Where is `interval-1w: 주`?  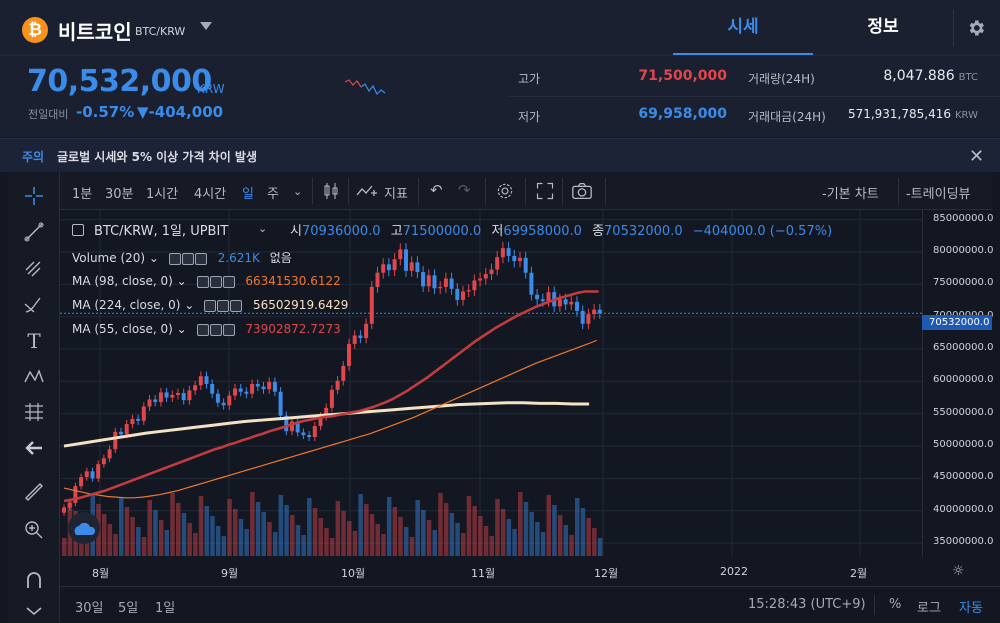 interval-1w: 주 is located at coordinates (273, 194).